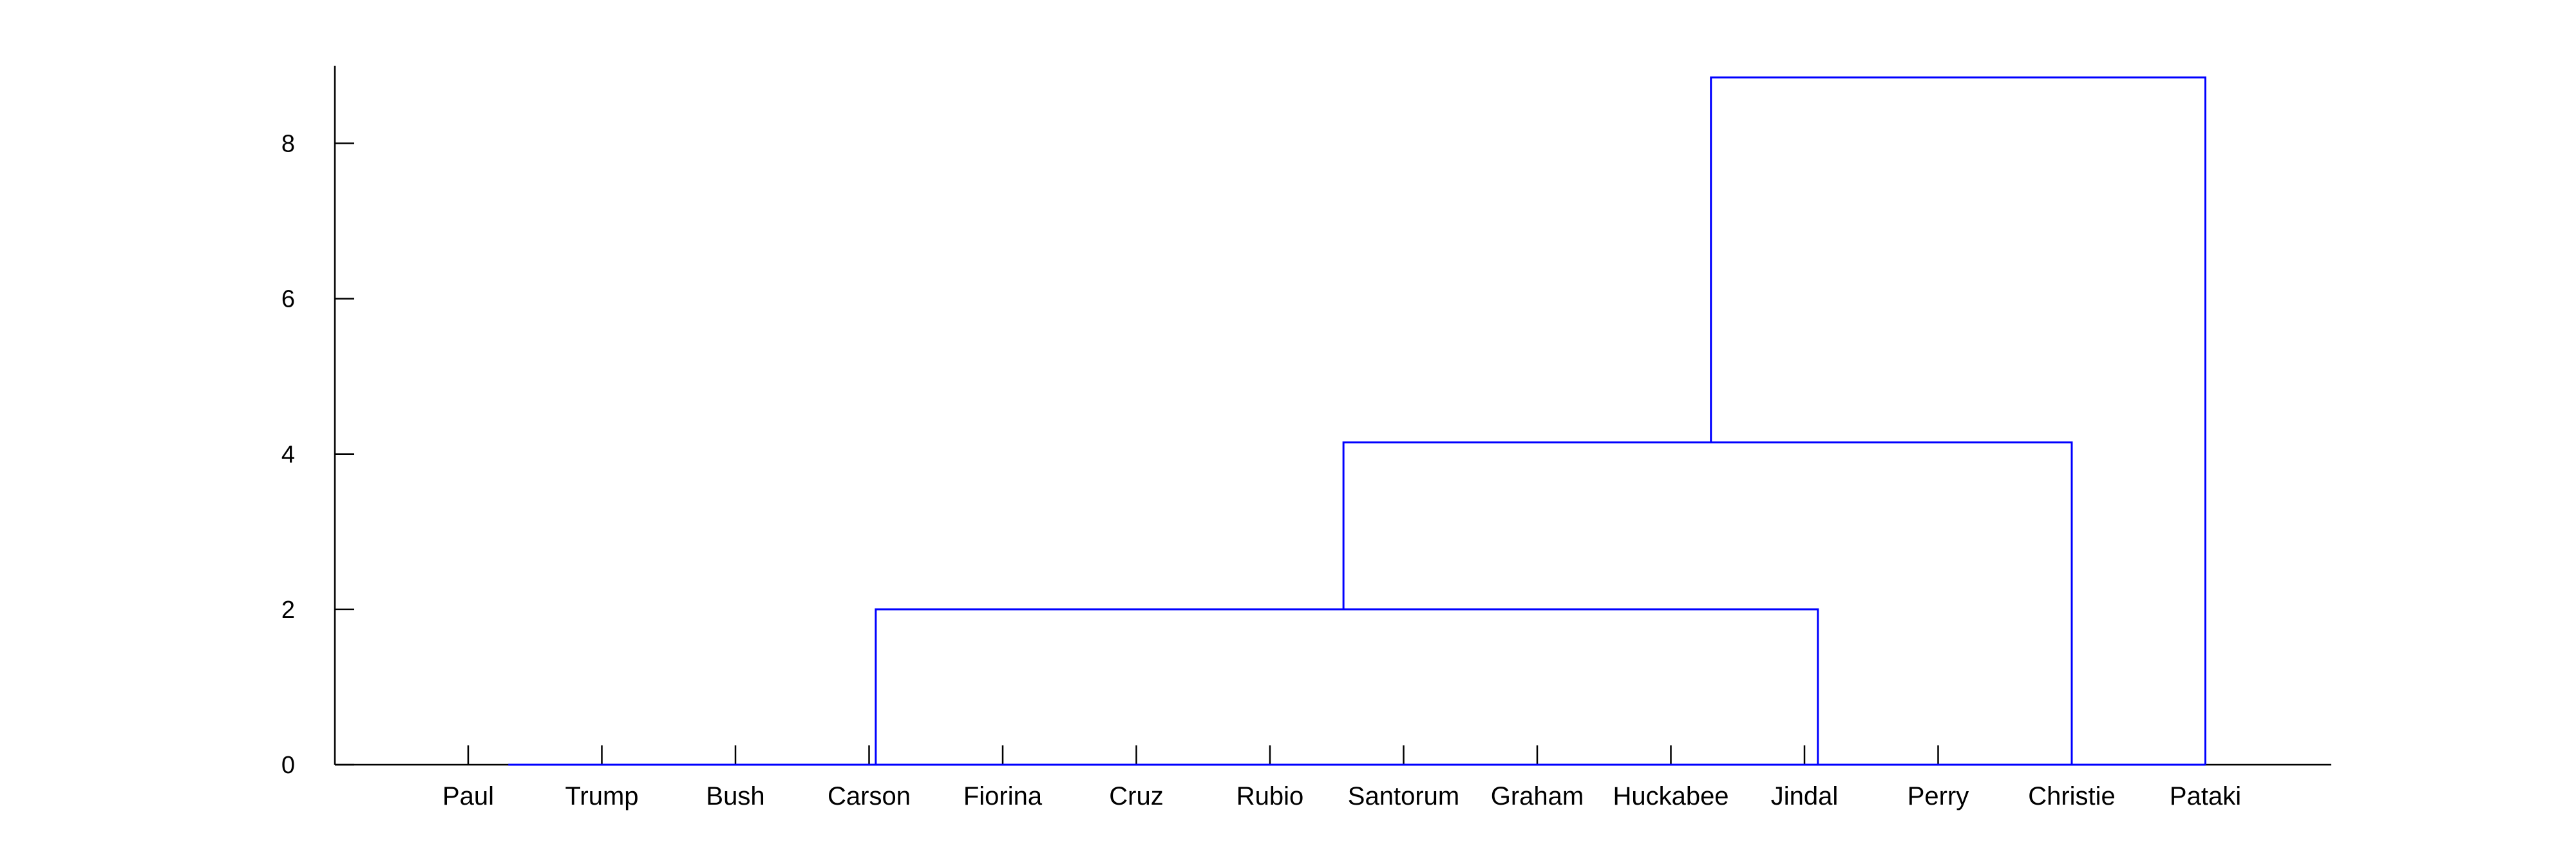 This screenshot has height=862, width=2576. What do you see at coordinates (2205, 796) in the screenshot?
I see `leaf-label: Pataki` at bounding box center [2205, 796].